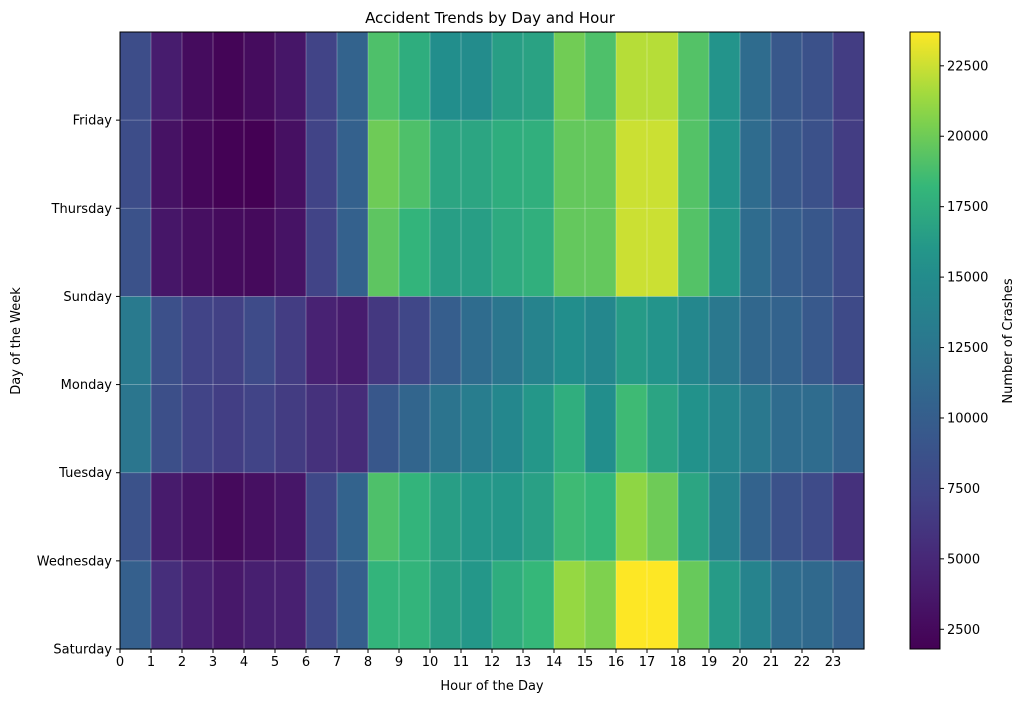  What do you see at coordinates (967, 348) in the screenshot?
I see `colorbar-tick-label: 12500` at bounding box center [967, 348].